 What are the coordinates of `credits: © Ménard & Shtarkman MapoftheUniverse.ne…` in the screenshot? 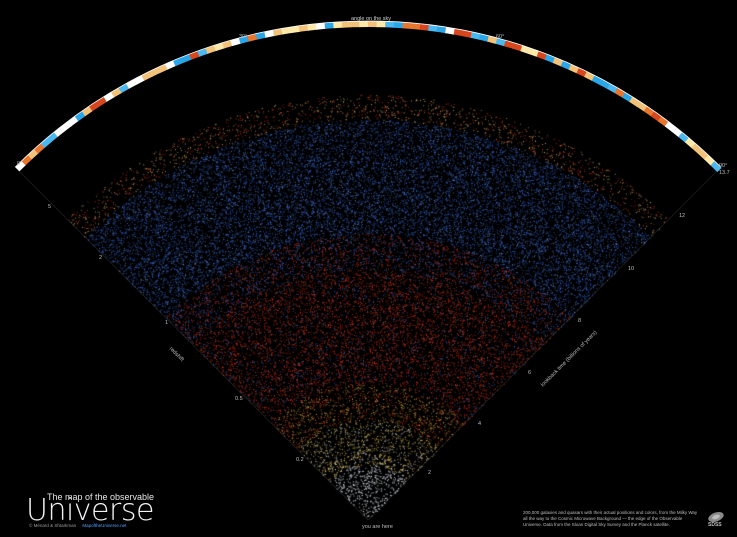 It's located at (77, 525).